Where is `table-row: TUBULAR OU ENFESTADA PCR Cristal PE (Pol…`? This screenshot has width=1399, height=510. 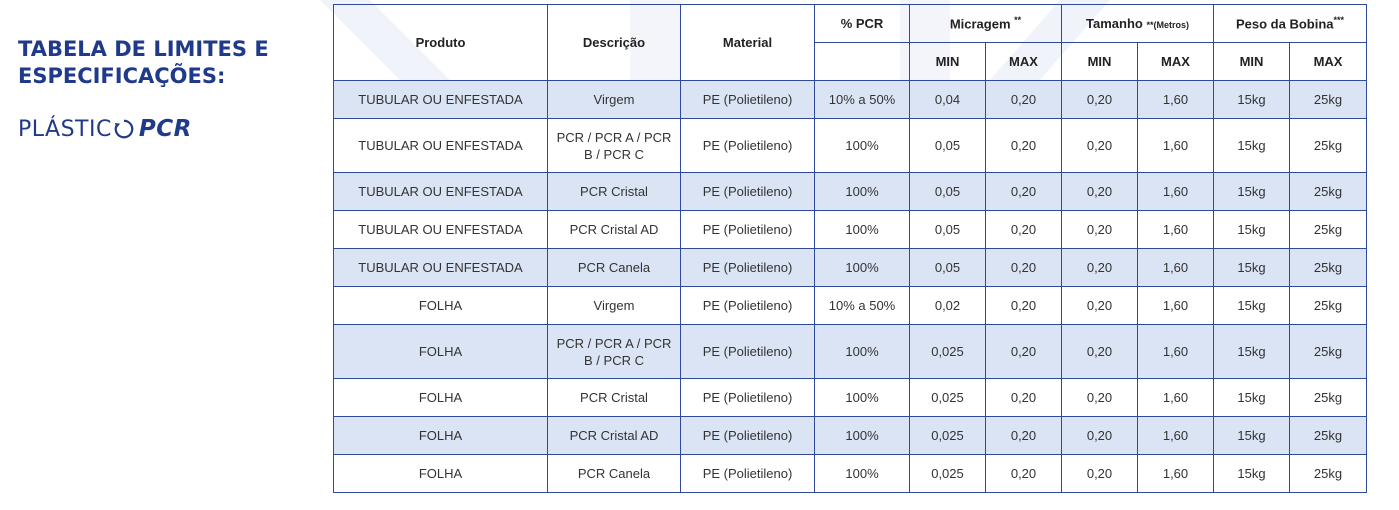
table-row: TUBULAR OU ENFESTADA PCR Cristal PE (Pol… is located at coordinates (850, 191).